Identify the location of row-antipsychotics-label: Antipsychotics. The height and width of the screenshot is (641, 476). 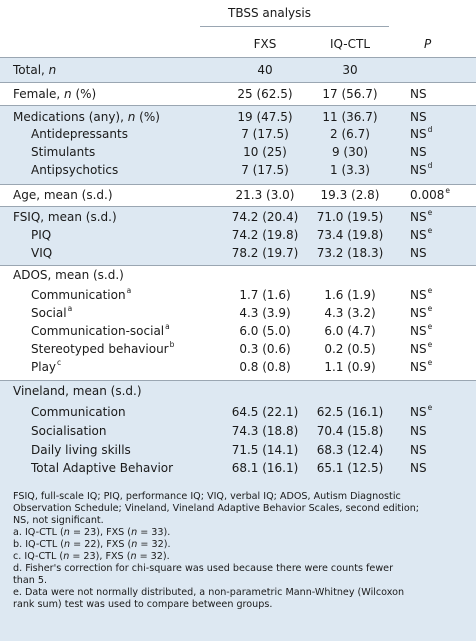
(75, 170).